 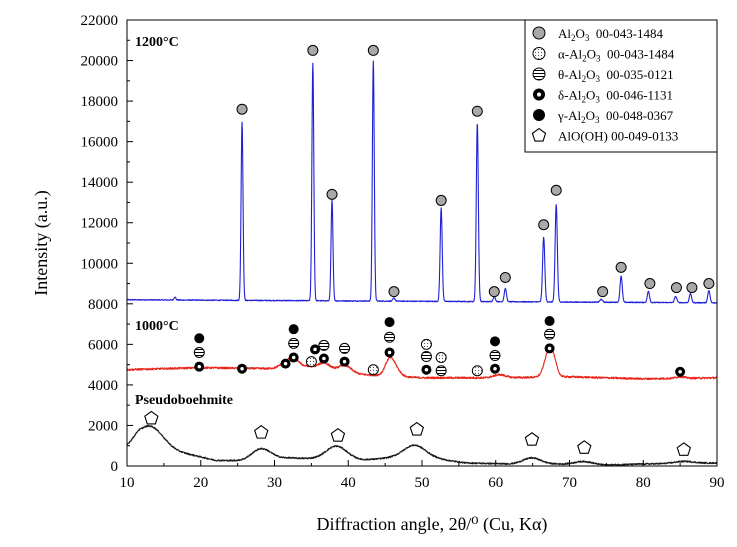 What do you see at coordinates (432, 524) in the screenshot?
I see `x-axis-title: Diffraction angle, 2θ/⁰ (Cu, Kα)` at bounding box center [432, 524].